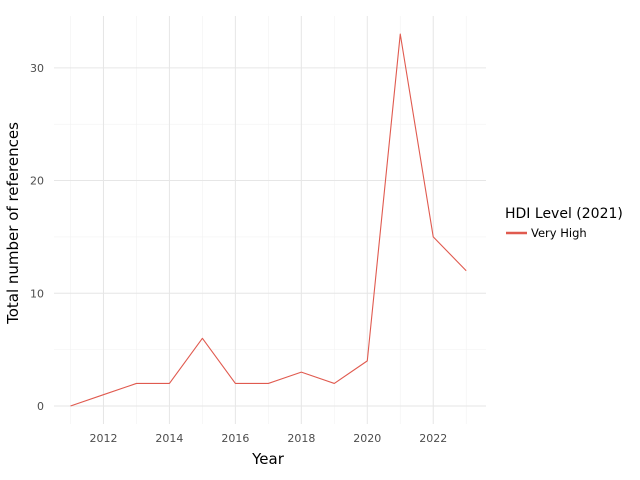  What do you see at coordinates (433, 438) in the screenshot?
I see `x-tick-label: 2022` at bounding box center [433, 438].